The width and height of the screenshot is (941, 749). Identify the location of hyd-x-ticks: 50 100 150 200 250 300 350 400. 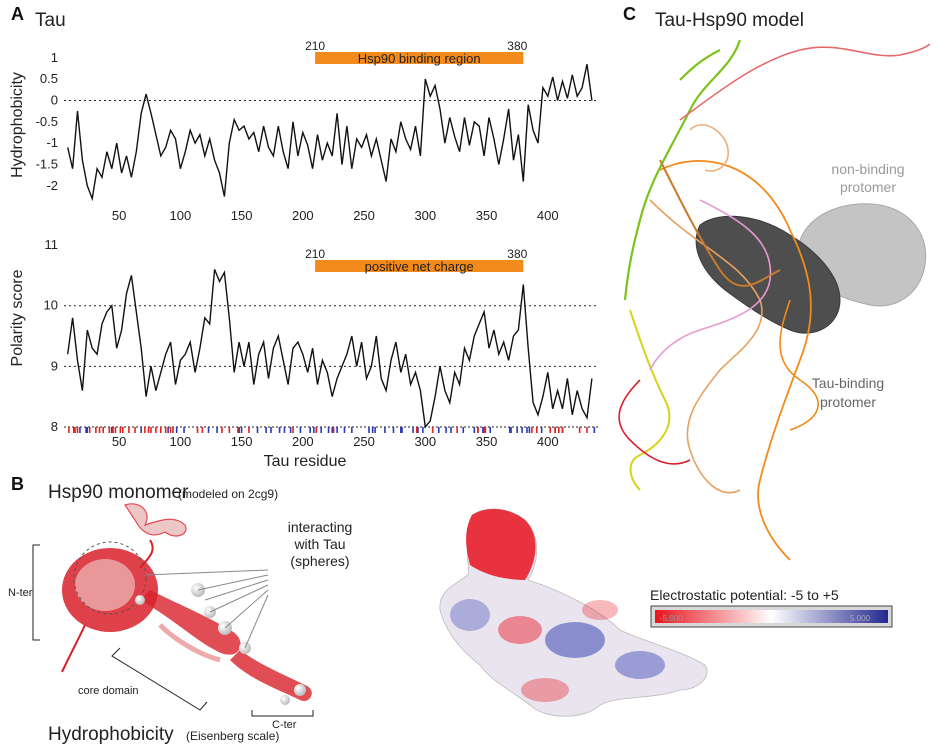
(335, 215).